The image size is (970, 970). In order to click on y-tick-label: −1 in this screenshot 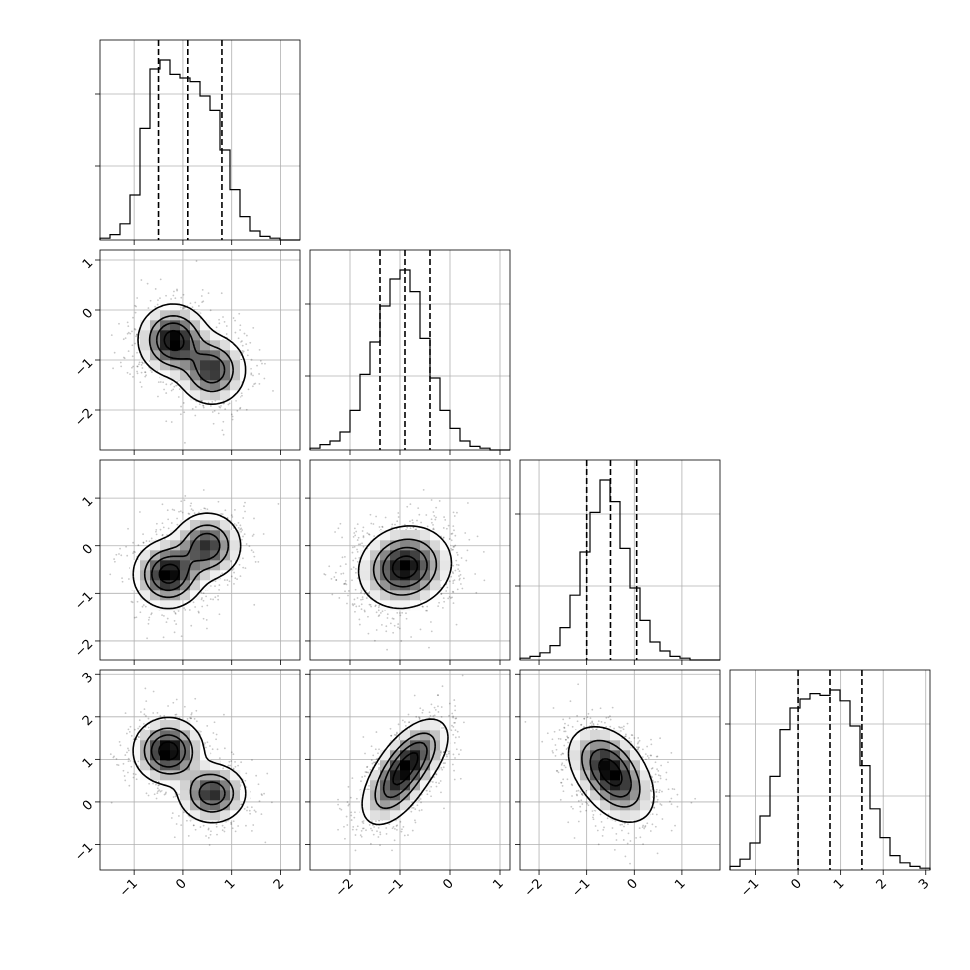, I will do `click(84, 368)`.